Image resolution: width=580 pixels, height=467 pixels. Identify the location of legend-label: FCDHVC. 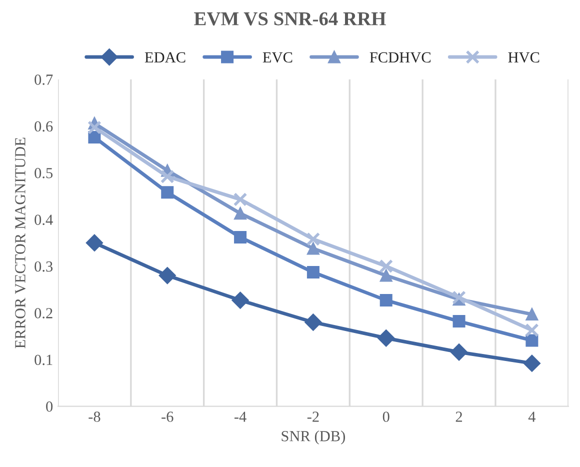
(400, 57).